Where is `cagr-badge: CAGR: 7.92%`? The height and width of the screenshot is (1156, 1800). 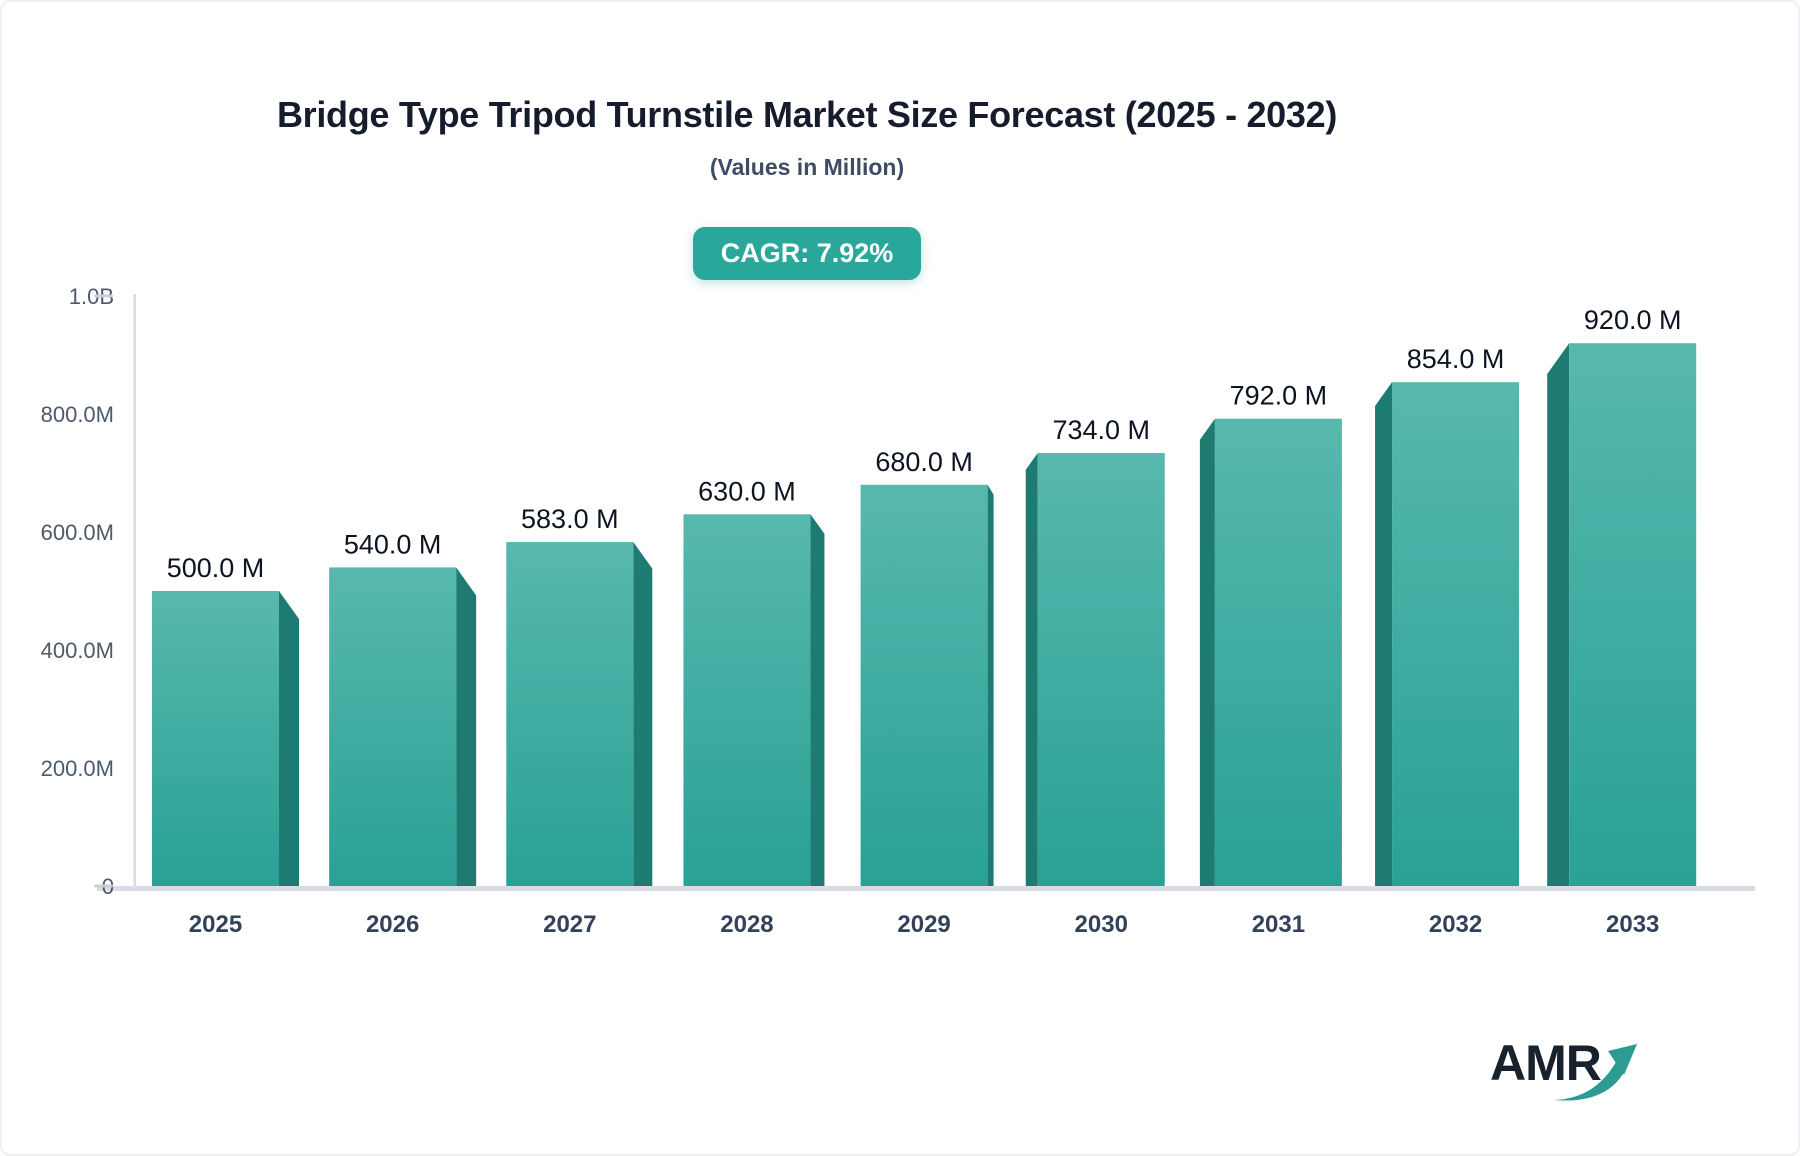 cagr-badge: CAGR: 7.92% is located at coordinates (807, 253).